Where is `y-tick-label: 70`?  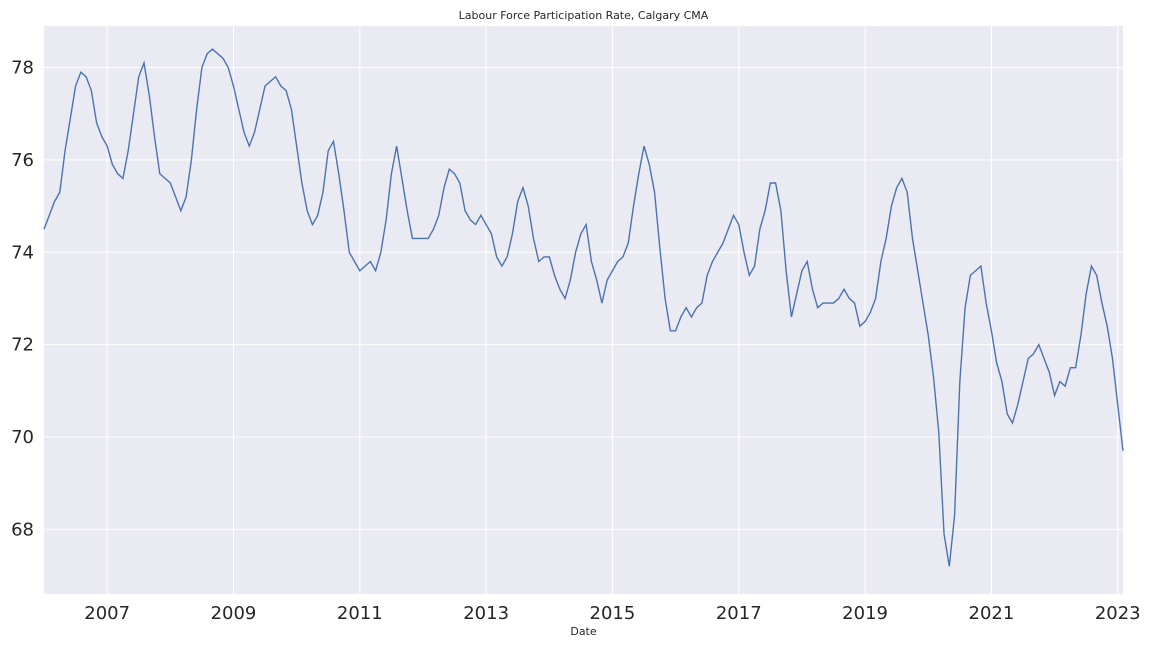 y-tick-label: 70 is located at coordinates (22, 437).